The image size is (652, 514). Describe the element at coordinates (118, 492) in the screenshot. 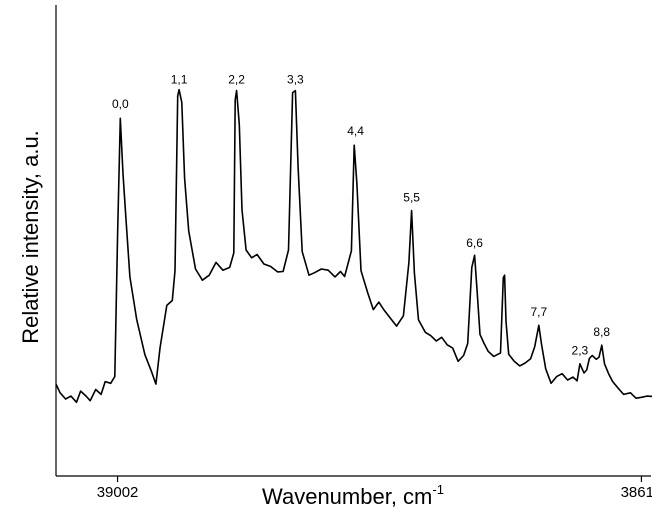

I see `x-tick-label: 39002` at that location.